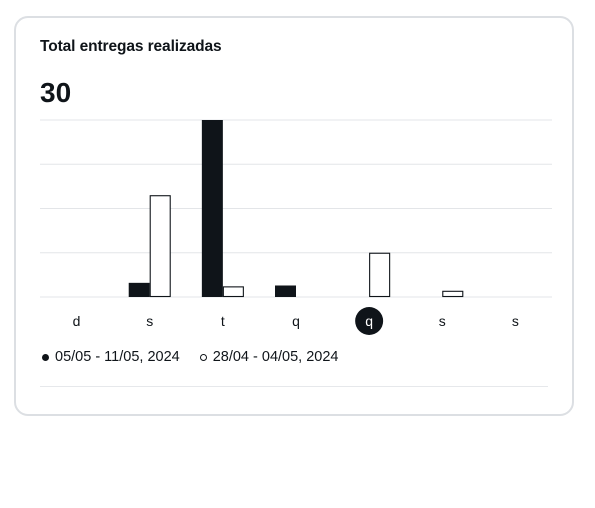 The width and height of the screenshot is (595, 508). I want to click on legend-item-current: 05/05 - 11/05, 2024, so click(111, 357).